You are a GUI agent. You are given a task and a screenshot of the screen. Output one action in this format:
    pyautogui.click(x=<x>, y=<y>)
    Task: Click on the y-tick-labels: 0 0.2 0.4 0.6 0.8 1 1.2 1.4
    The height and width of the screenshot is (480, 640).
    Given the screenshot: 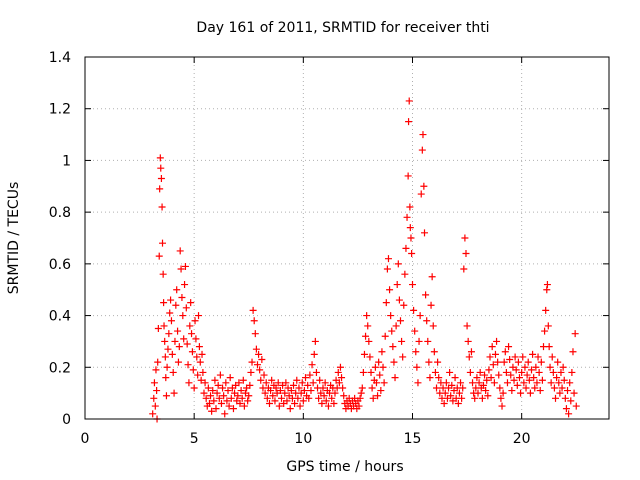 What is the action you would take?
    pyautogui.click(x=60, y=239)
    